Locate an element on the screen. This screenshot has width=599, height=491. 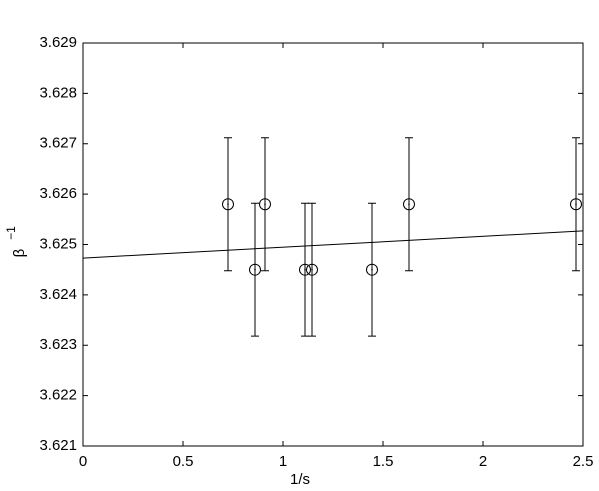
x-tick-label: 1 is located at coordinates (283, 461).